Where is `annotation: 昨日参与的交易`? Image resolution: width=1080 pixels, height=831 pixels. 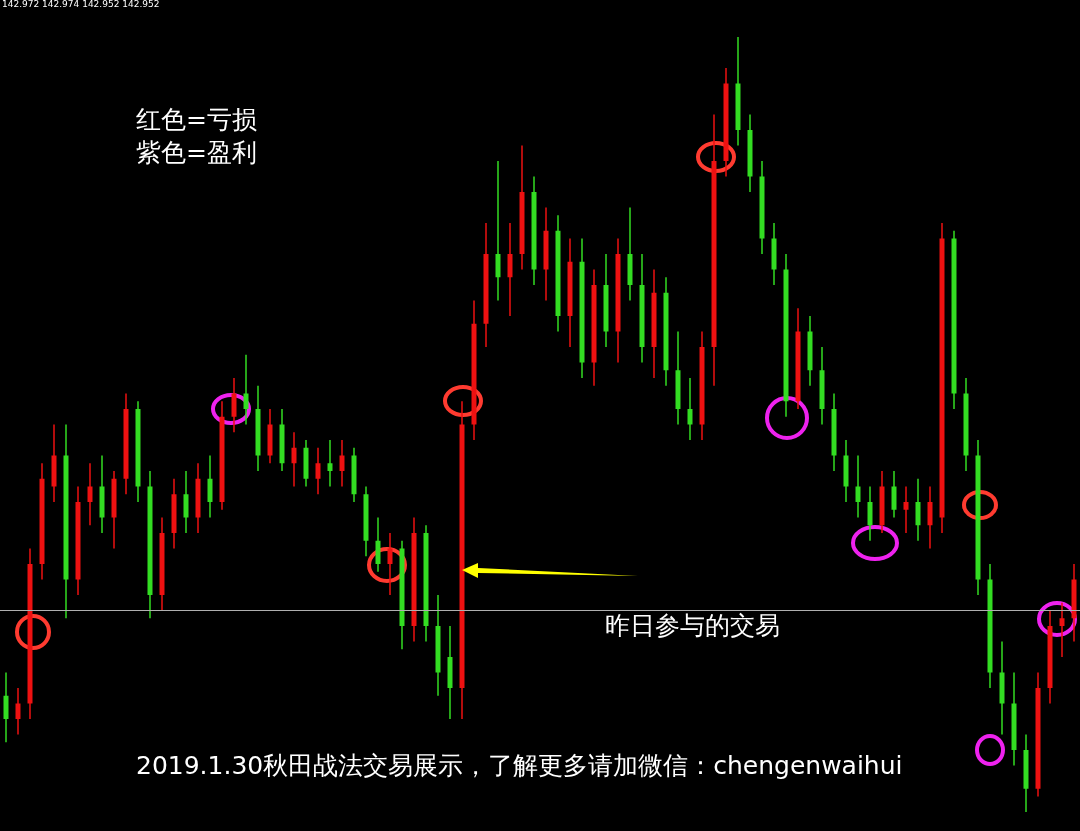
annotation: 昨日参与的交易 is located at coordinates (692, 625).